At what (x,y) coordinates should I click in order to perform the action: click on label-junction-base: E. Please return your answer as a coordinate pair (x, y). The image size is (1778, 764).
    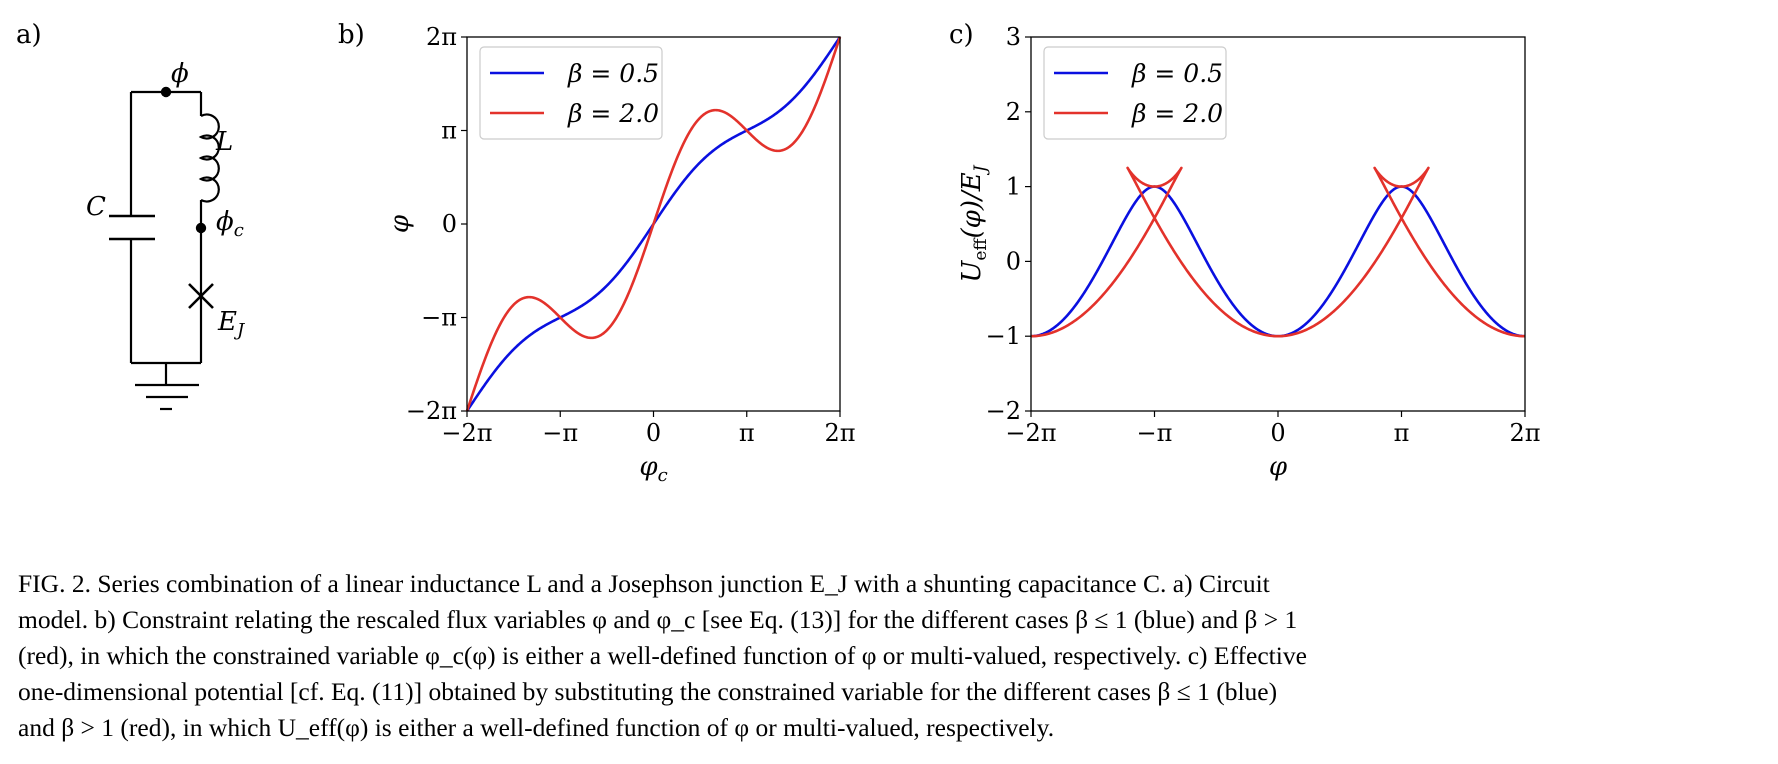
    Looking at the image, I should click on (227, 322).